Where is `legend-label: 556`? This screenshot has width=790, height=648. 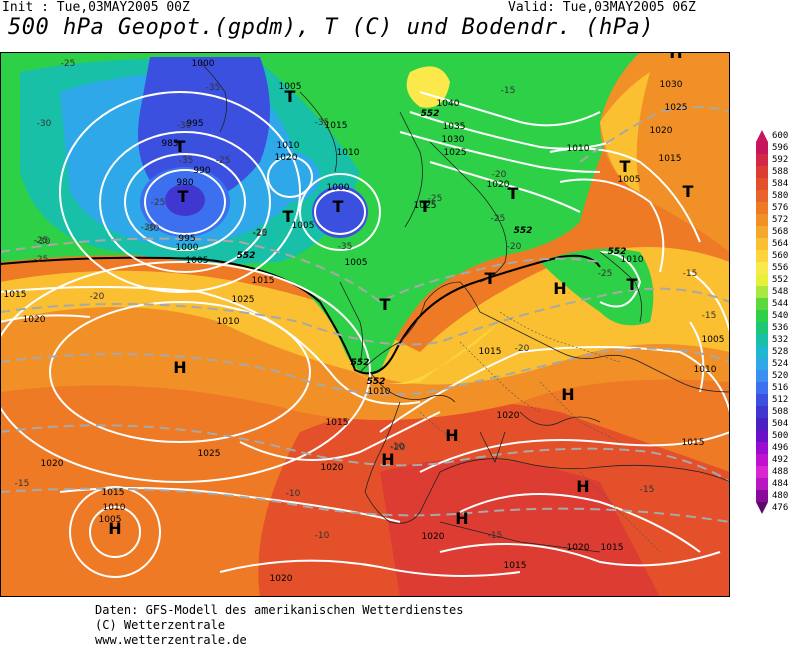 legend-label: 556 is located at coordinates (780, 268).